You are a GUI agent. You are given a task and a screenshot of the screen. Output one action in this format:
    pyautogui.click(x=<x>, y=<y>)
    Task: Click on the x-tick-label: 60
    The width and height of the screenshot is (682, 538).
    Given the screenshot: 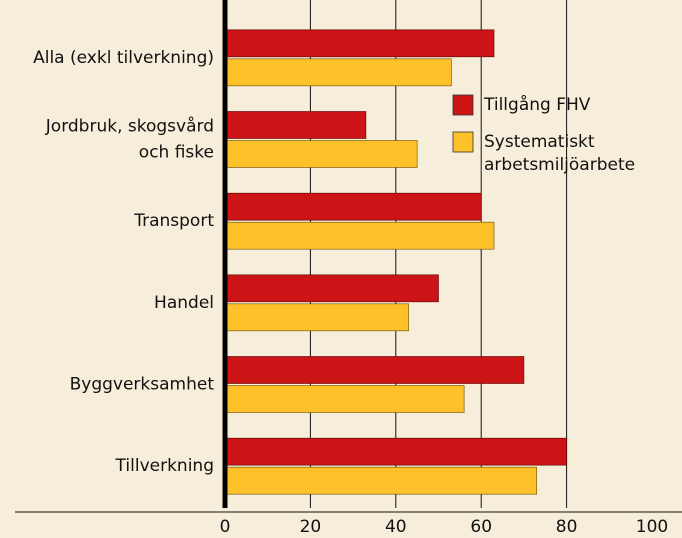 What is the action you would take?
    pyautogui.click(x=481, y=527)
    